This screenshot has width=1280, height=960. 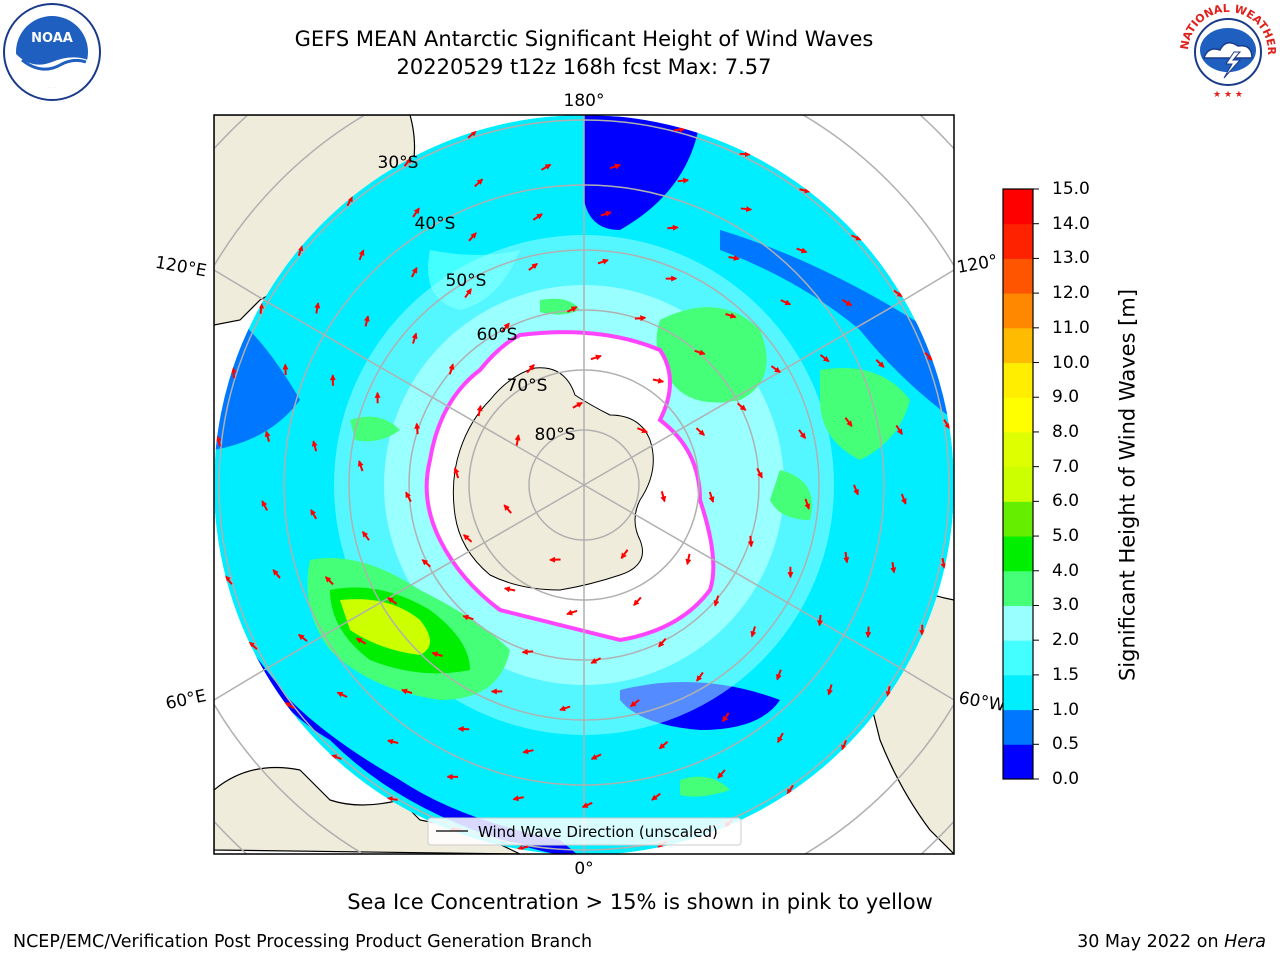 I want to click on colorbar-tick-label: 13.0, so click(x=1071, y=258).